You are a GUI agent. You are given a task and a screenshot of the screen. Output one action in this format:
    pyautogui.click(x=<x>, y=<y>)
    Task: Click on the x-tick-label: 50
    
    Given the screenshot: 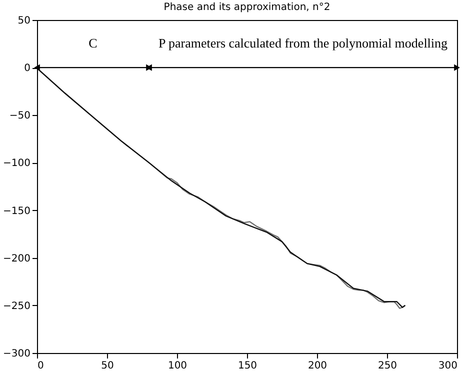 What is the action you would take?
    pyautogui.click(x=107, y=366)
    